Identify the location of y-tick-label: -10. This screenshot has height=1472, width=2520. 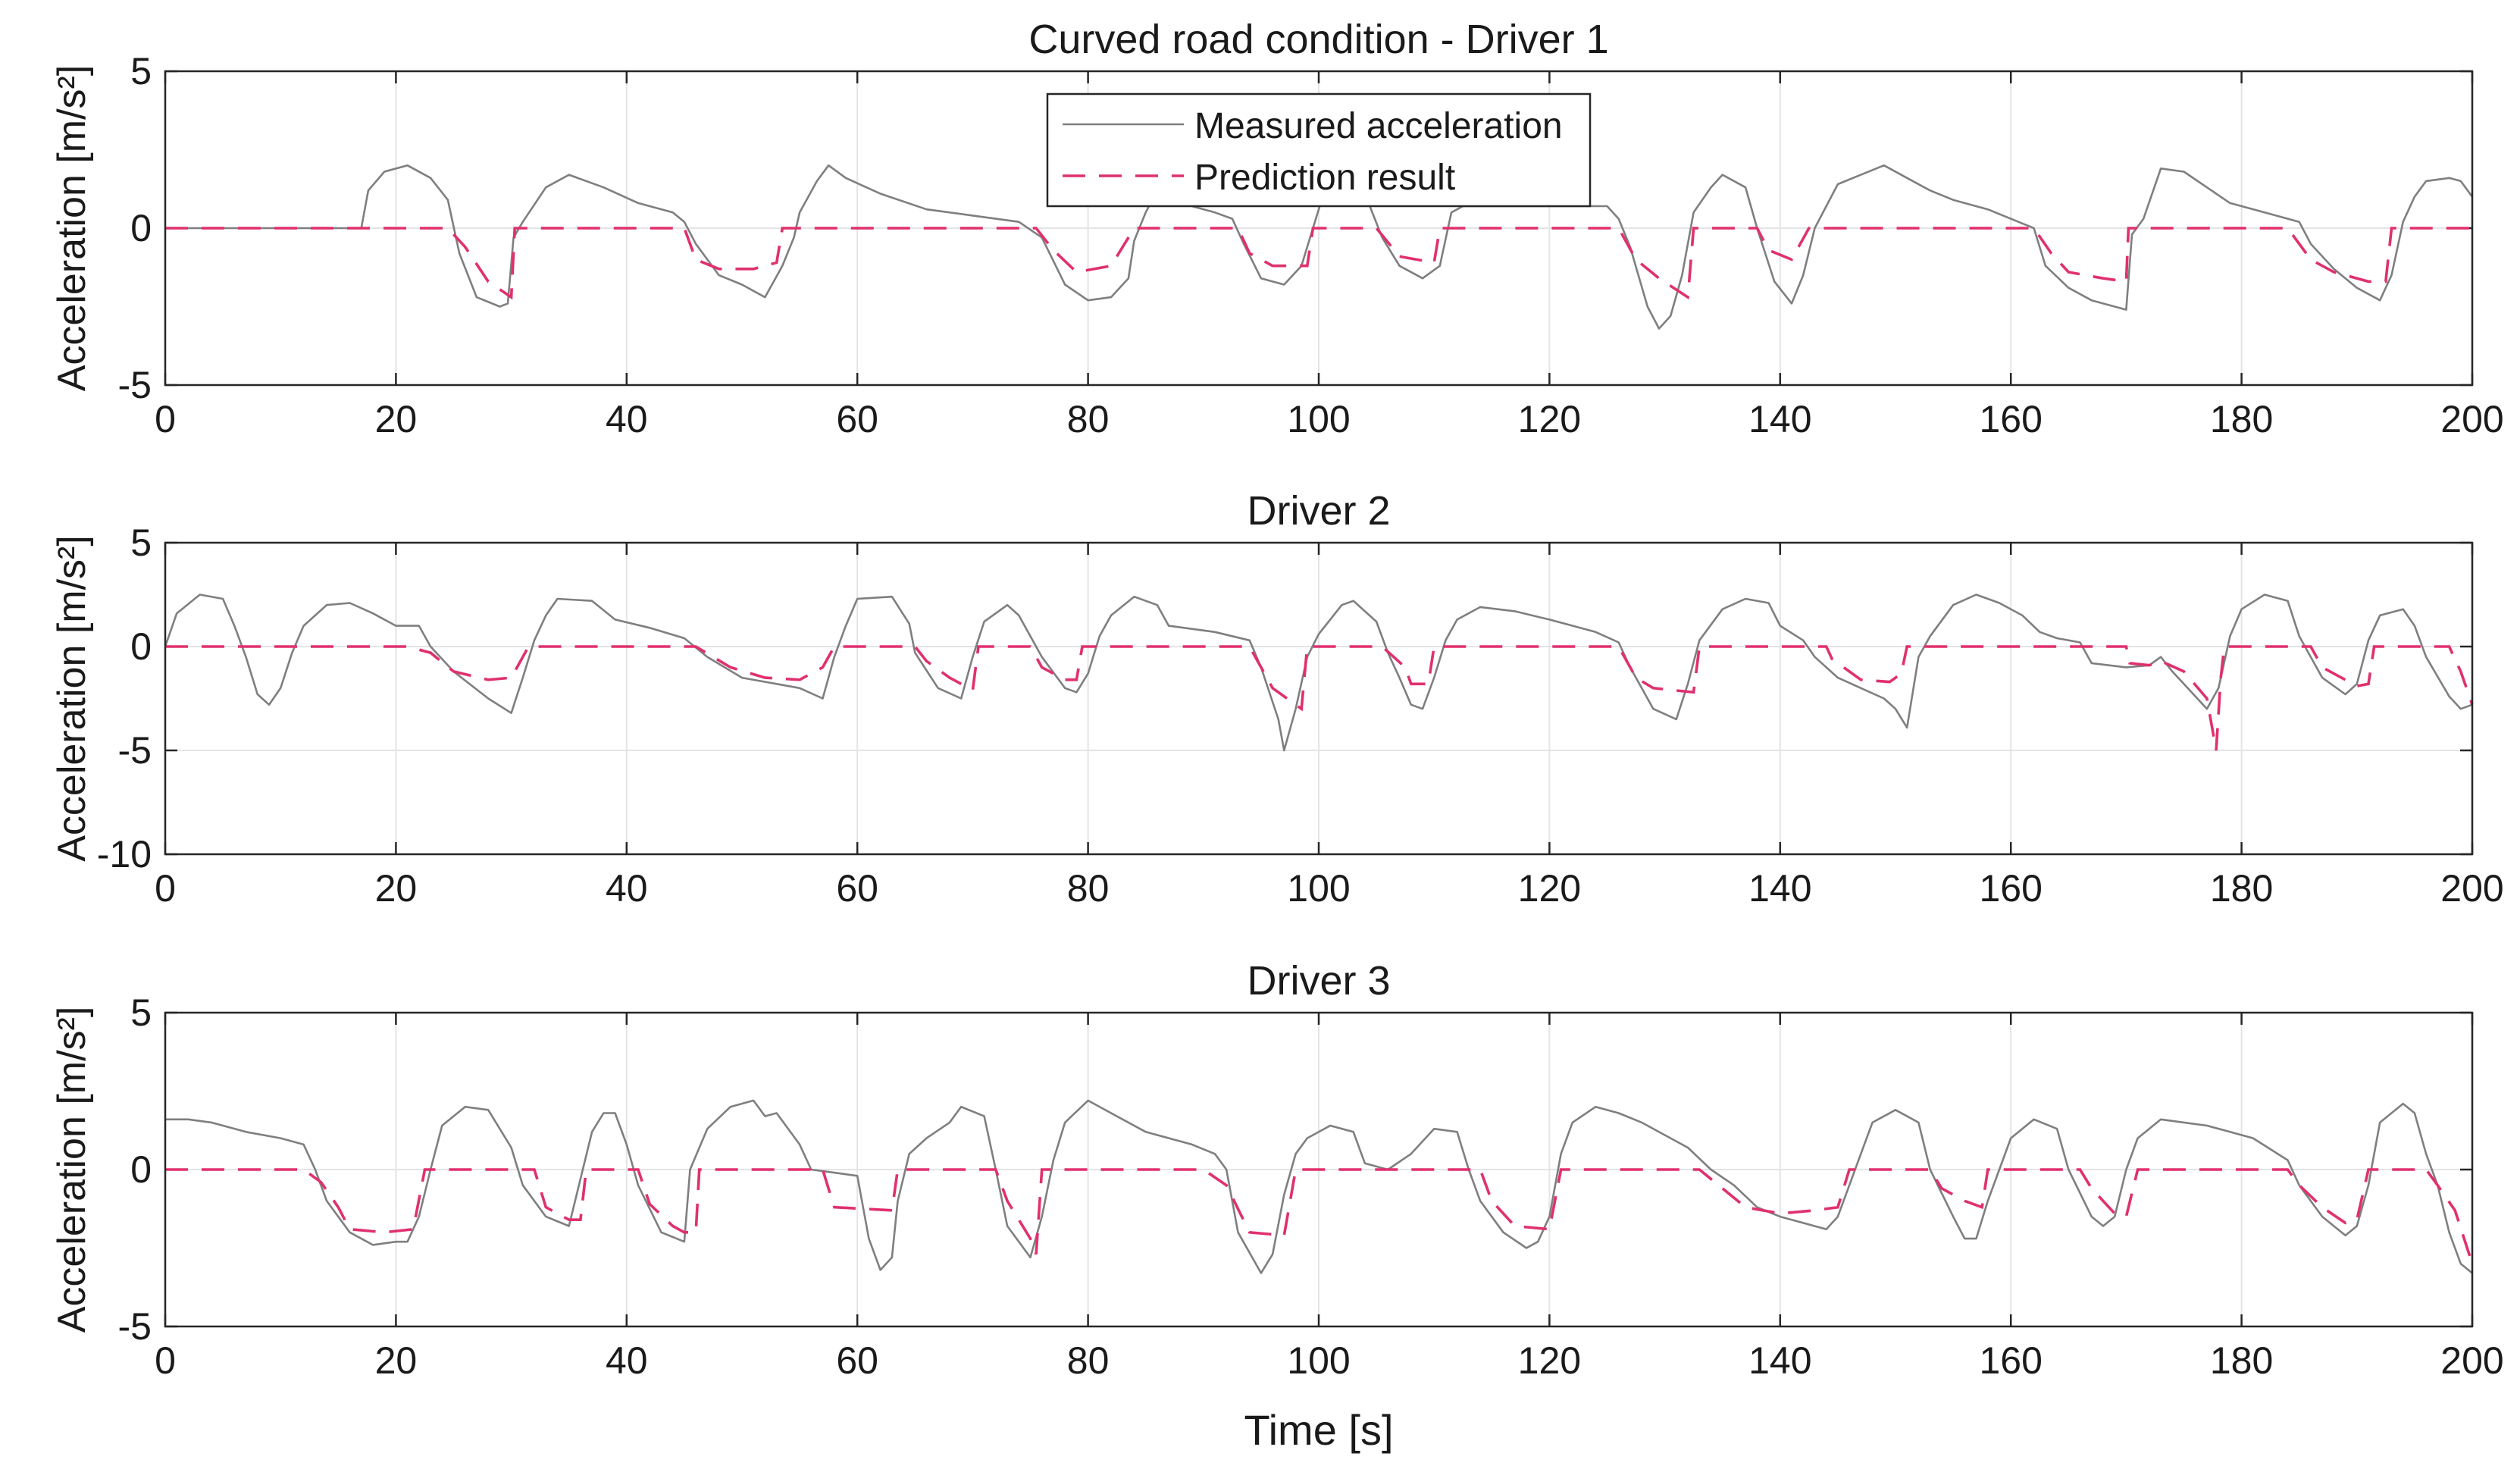
(125, 854).